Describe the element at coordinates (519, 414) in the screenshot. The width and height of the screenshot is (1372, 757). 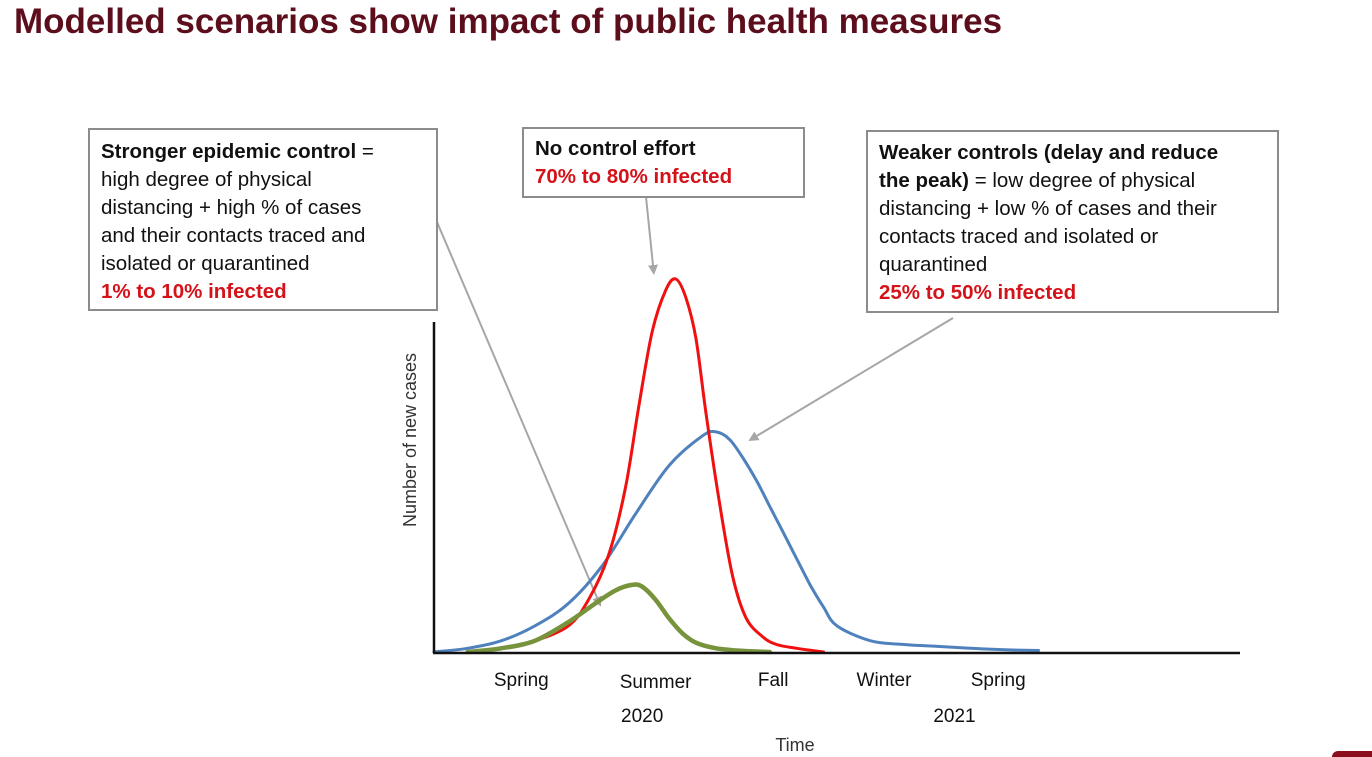
I see `arrow-stronger` at that location.